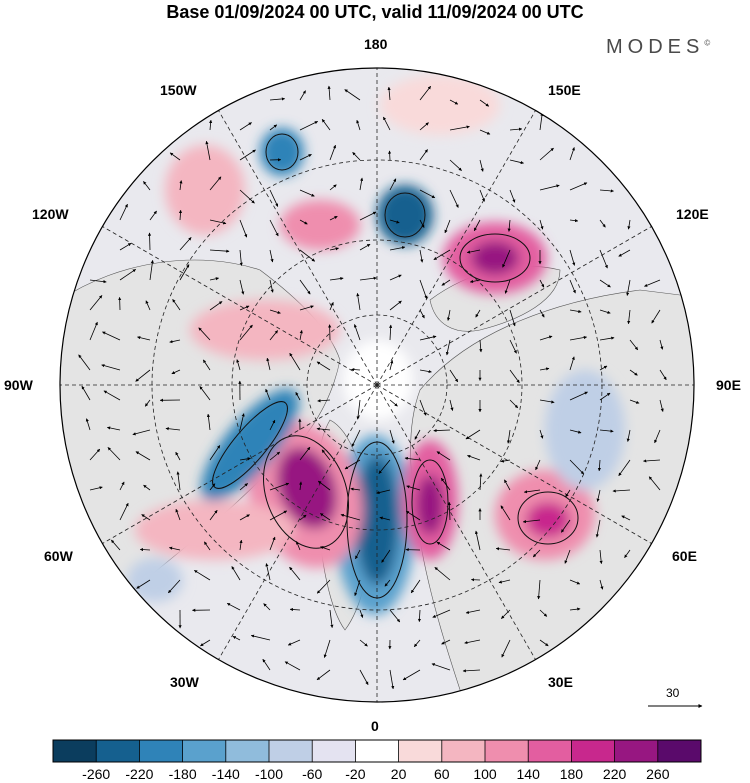 This screenshot has height=783, width=750. I want to click on pos-anomaly-alaska, so click(320, 225).